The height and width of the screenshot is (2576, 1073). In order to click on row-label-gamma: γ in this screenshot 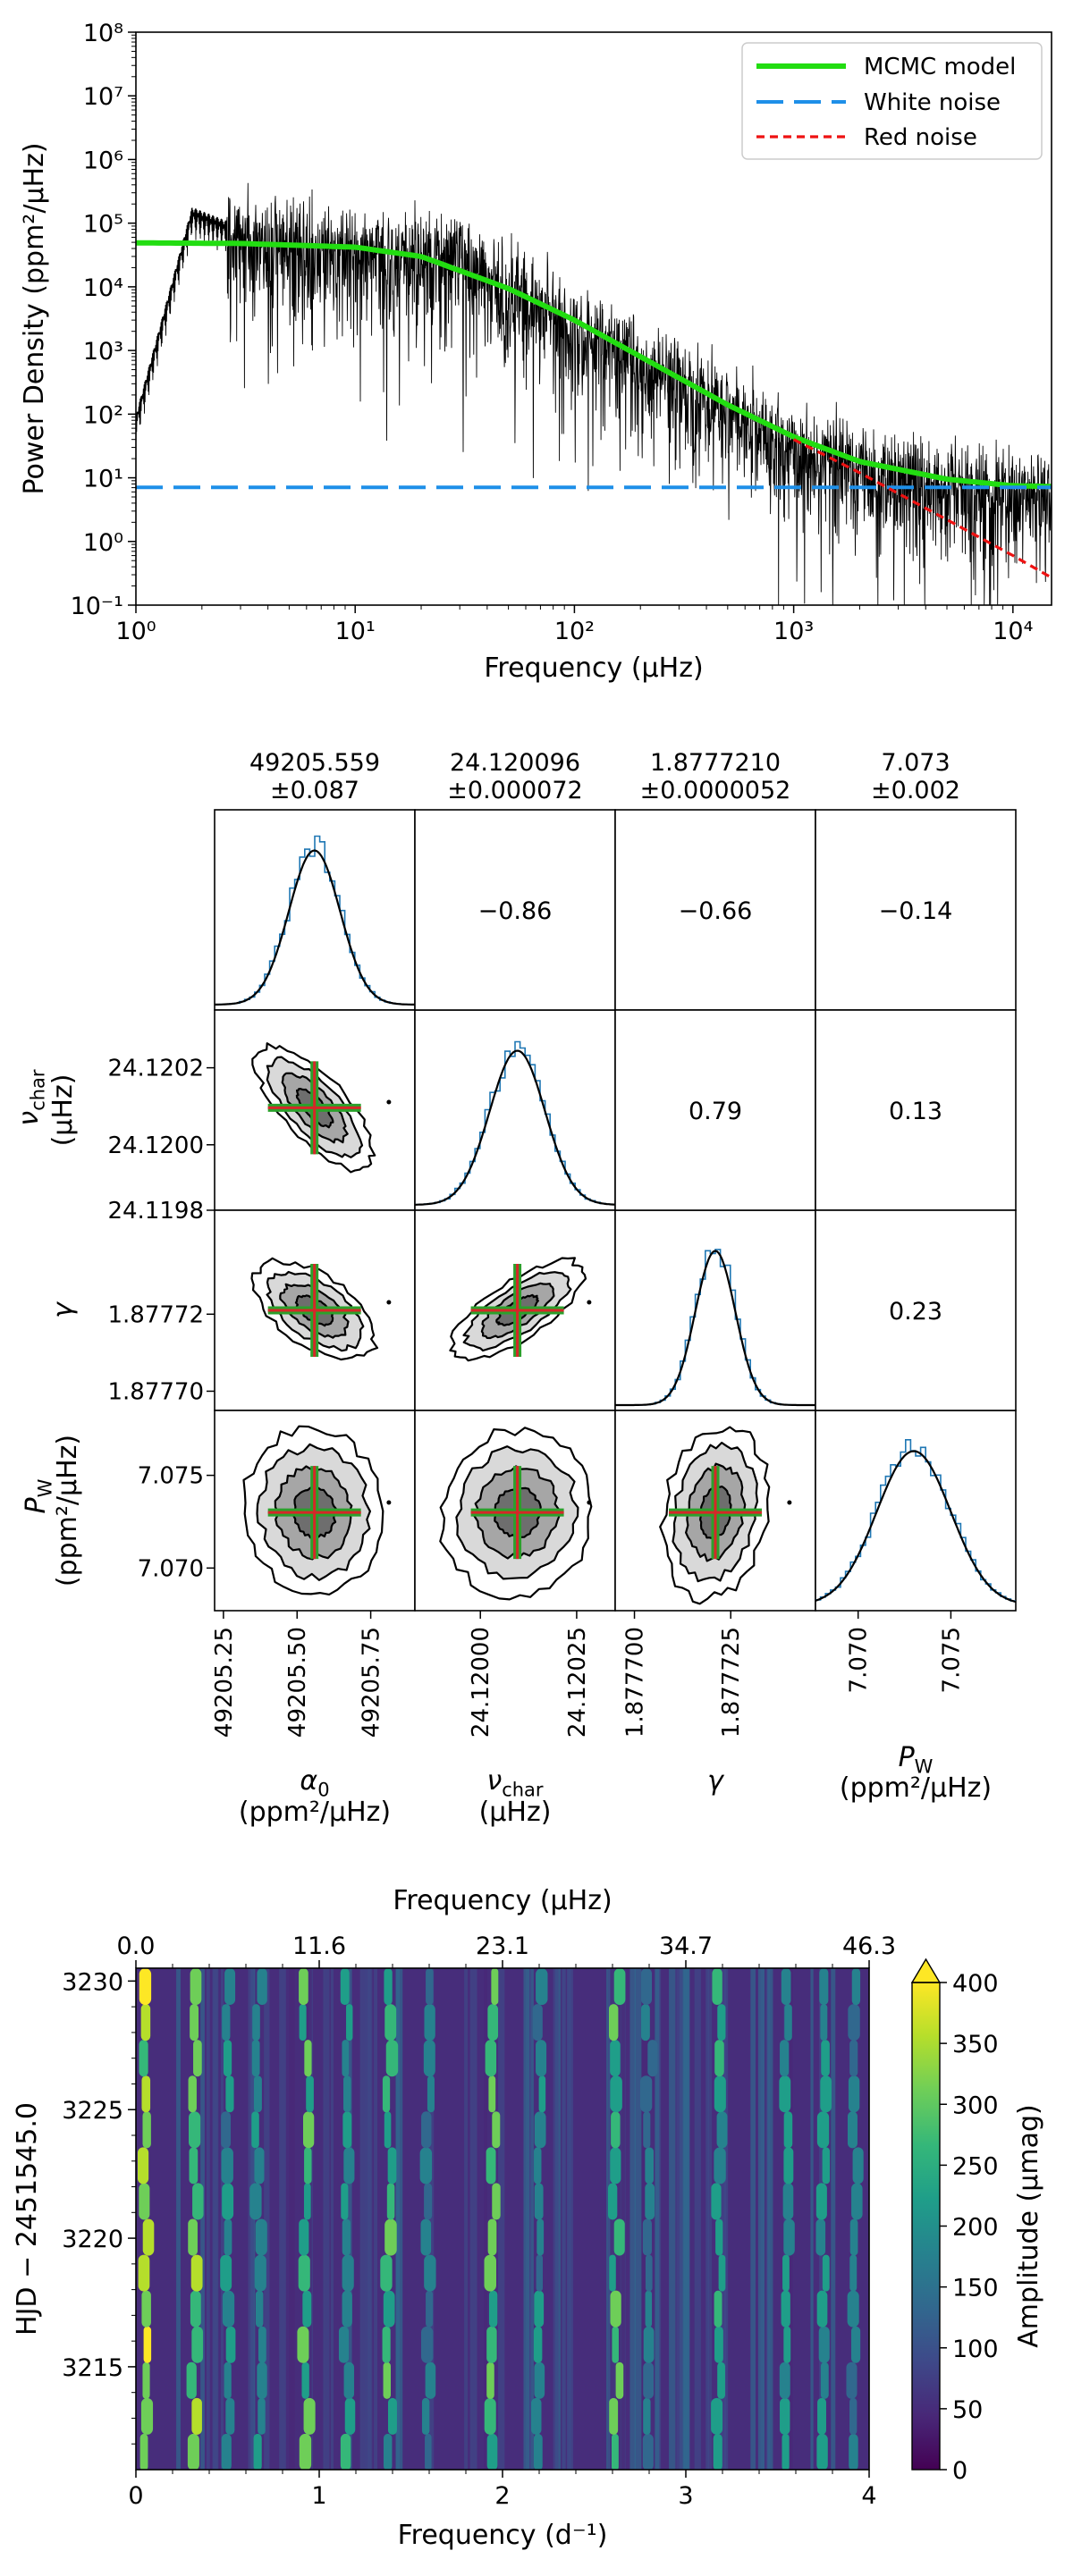, I will do `click(63, 1310)`.